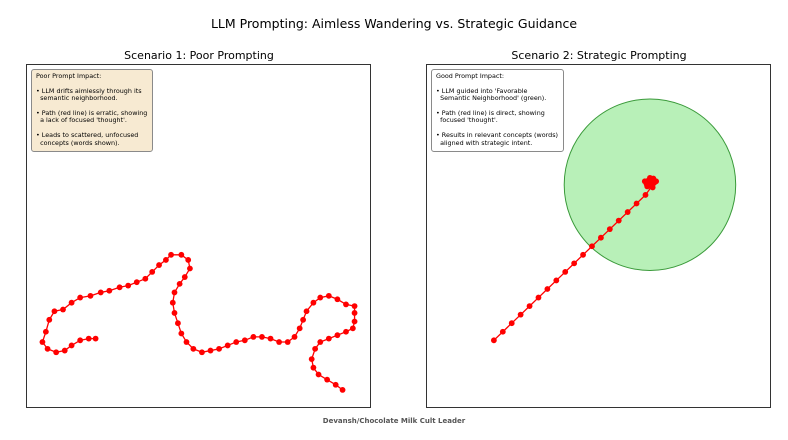  What do you see at coordinates (69, 76) in the screenshot?
I see `info-heading: Poor Prompt Impact:` at bounding box center [69, 76].